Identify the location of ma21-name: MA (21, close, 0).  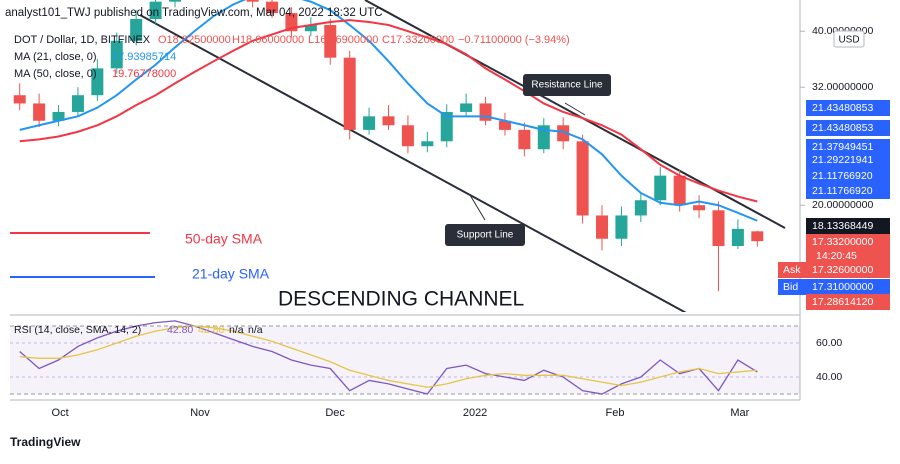
(55, 57).